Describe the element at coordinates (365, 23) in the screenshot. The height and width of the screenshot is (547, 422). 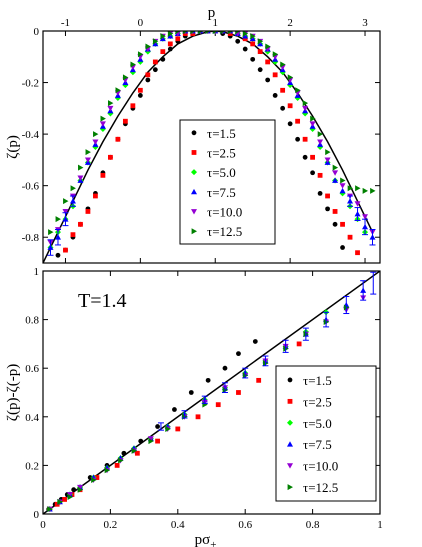
I see `x-tick-label: 3` at that location.